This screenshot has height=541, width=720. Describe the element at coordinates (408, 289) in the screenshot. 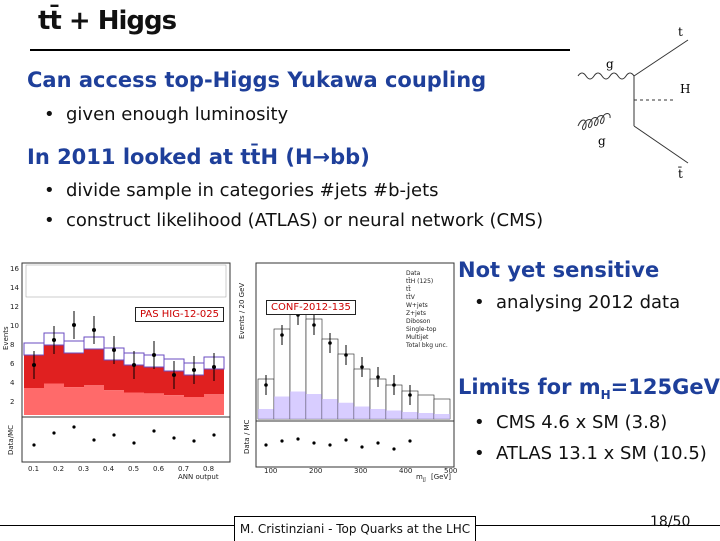

I see `atlas-legend-entry: tt̄` at that location.